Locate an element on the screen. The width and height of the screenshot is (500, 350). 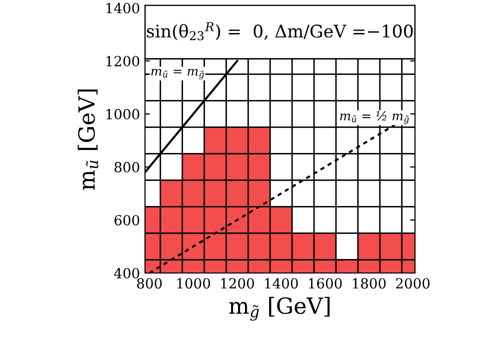
x-tick-label: 1600 is located at coordinates (325, 283).